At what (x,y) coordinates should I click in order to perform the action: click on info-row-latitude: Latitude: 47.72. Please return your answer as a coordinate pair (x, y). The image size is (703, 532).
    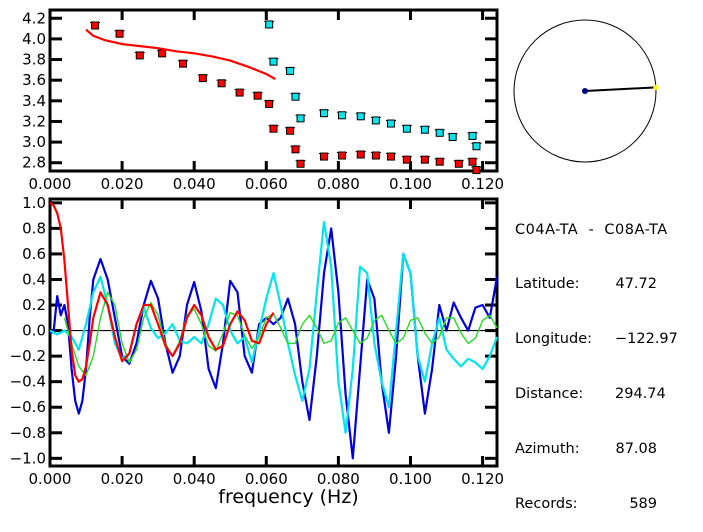
    Looking at the image, I should click on (591, 284).